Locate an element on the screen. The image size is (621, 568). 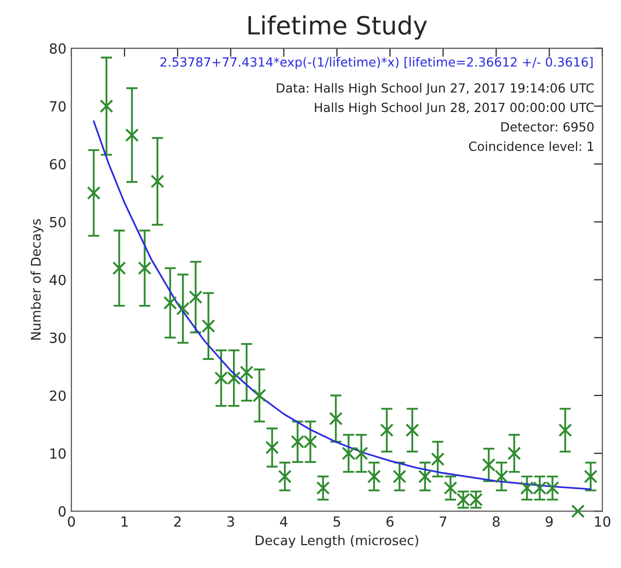
y-tick-label: 40 is located at coordinates (58, 280).